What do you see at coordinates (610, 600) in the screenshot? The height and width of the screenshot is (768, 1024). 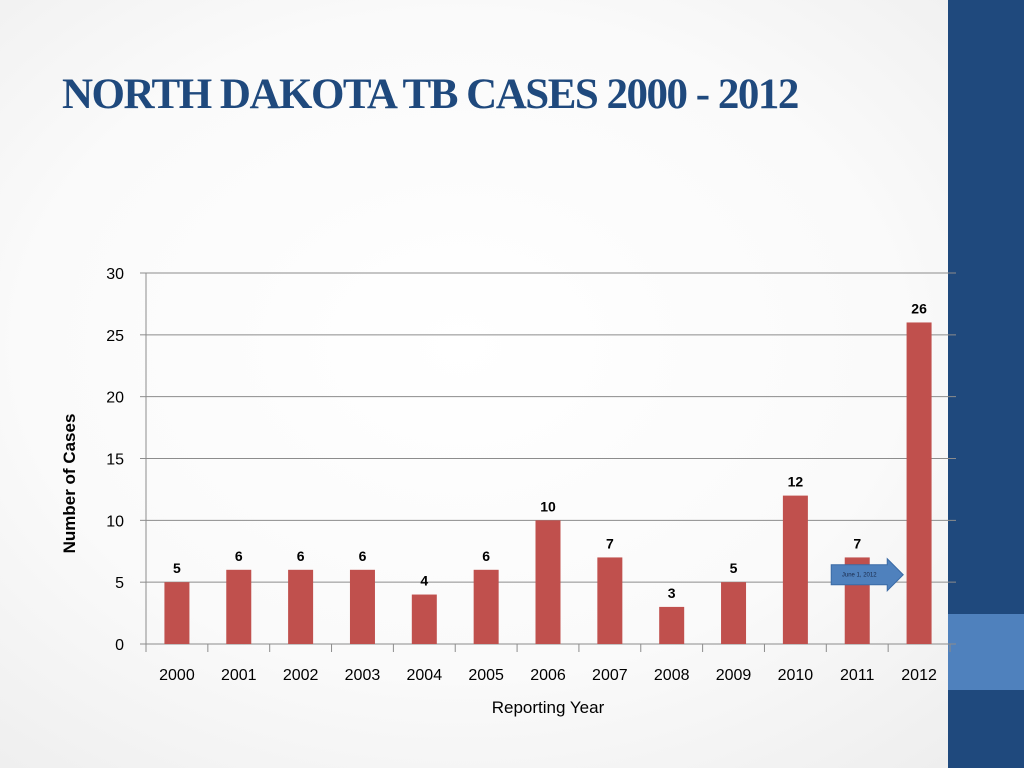 I see `bar-2007` at bounding box center [610, 600].